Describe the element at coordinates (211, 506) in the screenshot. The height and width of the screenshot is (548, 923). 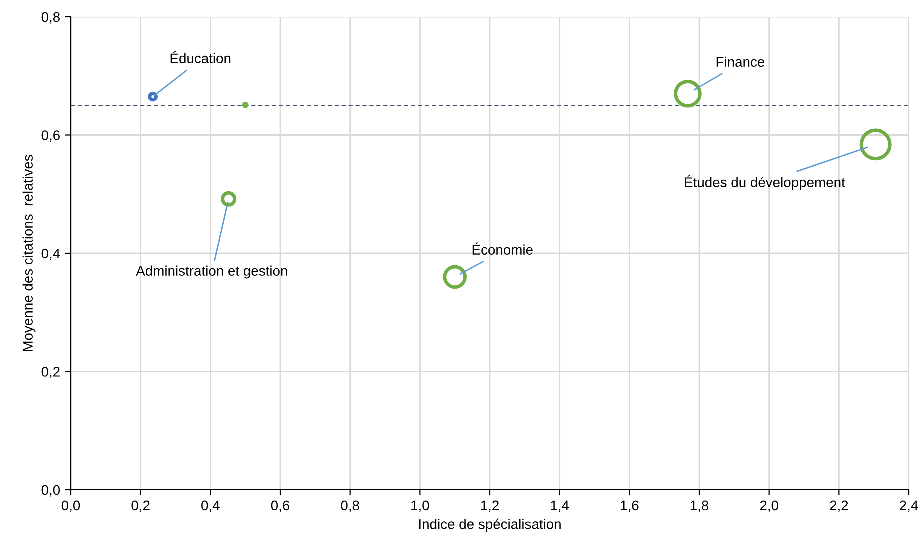
I see `x-tick-label: 0,4` at that location.